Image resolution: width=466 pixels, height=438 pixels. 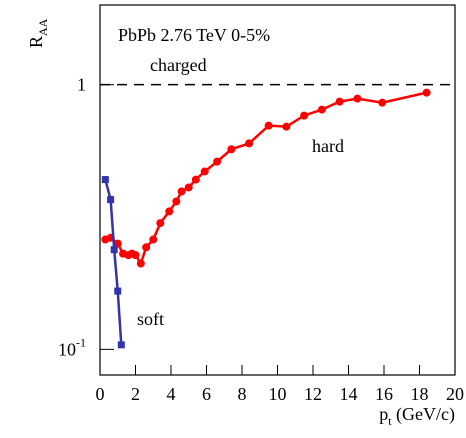 What do you see at coordinates (150, 319) in the screenshot?
I see `annotation: soft` at bounding box center [150, 319].